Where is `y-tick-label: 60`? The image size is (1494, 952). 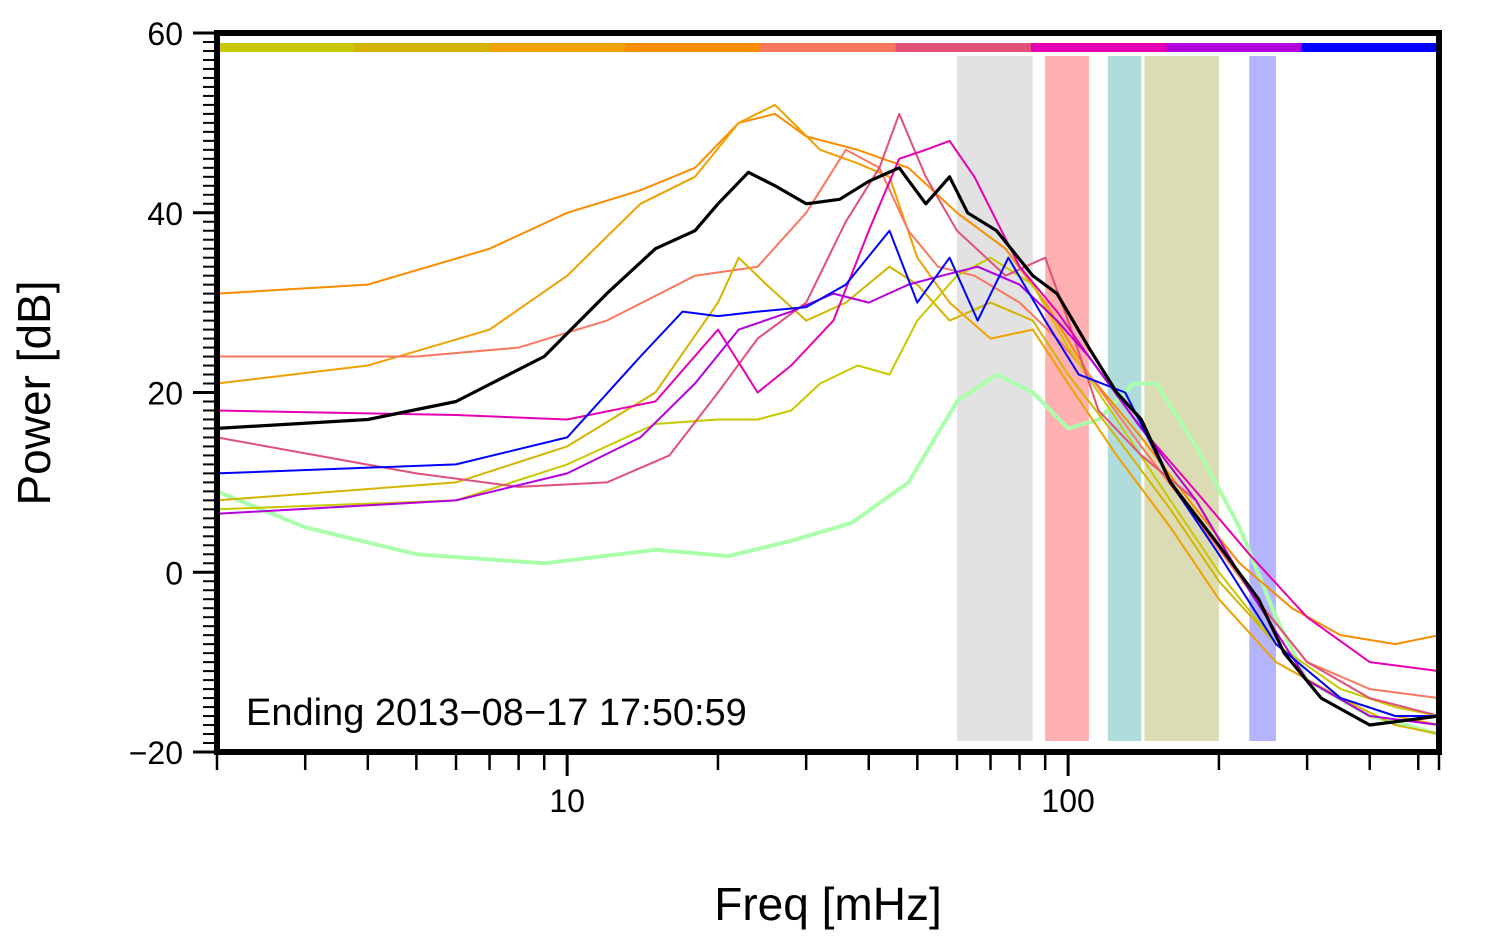 y-tick-label: 60 is located at coordinates (165, 34).